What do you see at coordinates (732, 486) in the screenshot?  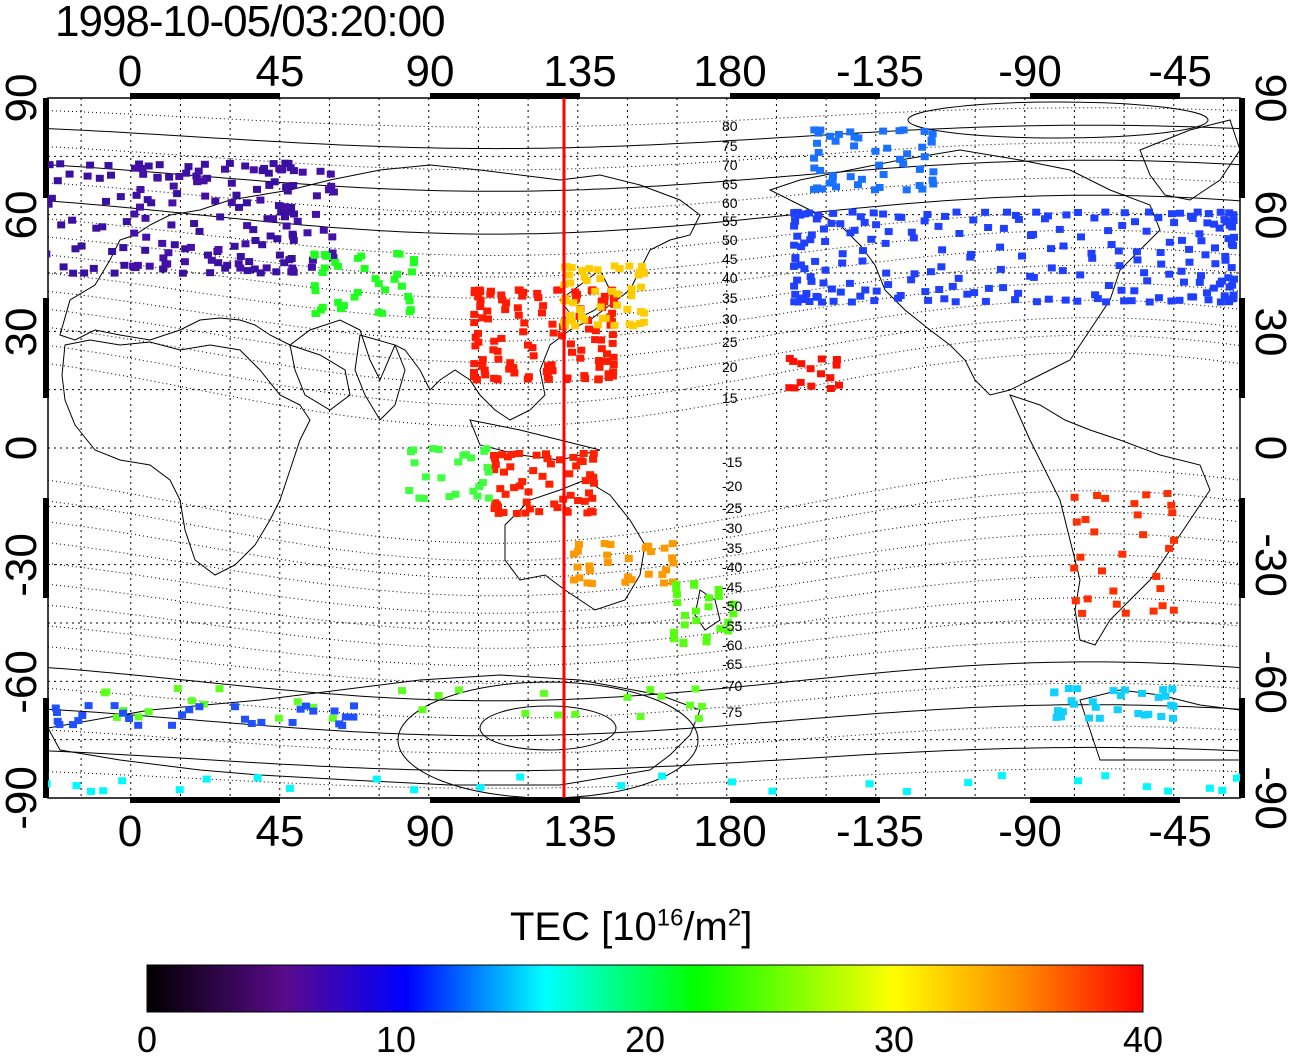 I see `mag-lat-label: -20` at bounding box center [732, 486].